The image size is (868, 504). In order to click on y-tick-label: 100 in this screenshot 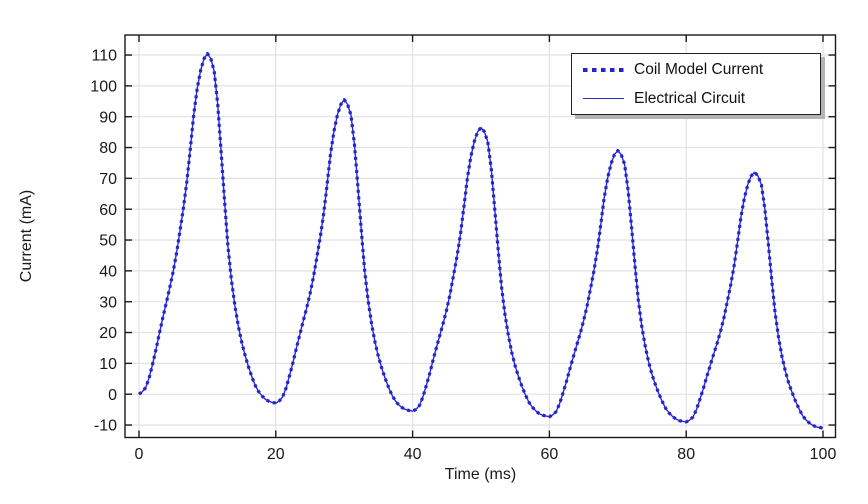, I will do `click(103, 86)`.